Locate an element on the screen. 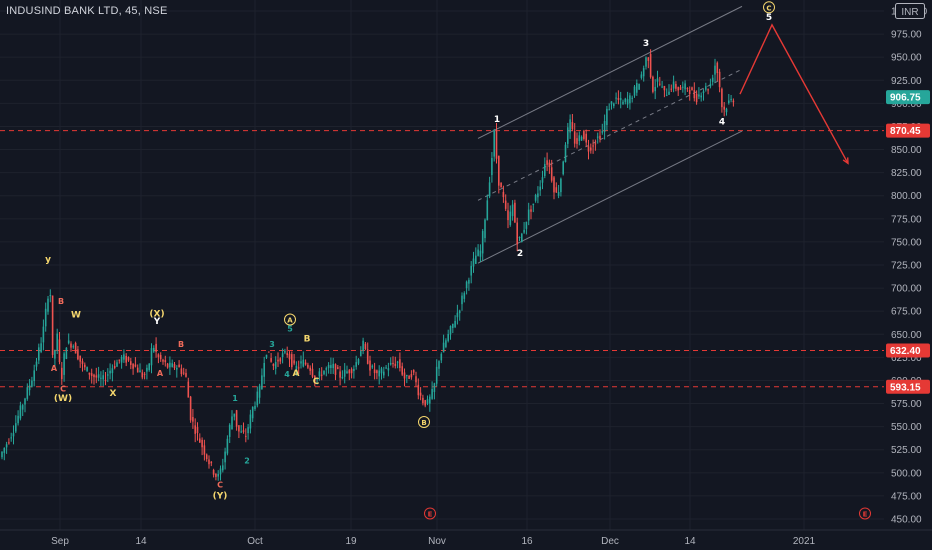 The width and height of the screenshot is (932, 550). time-tick-label: Nov is located at coordinates (437, 541).